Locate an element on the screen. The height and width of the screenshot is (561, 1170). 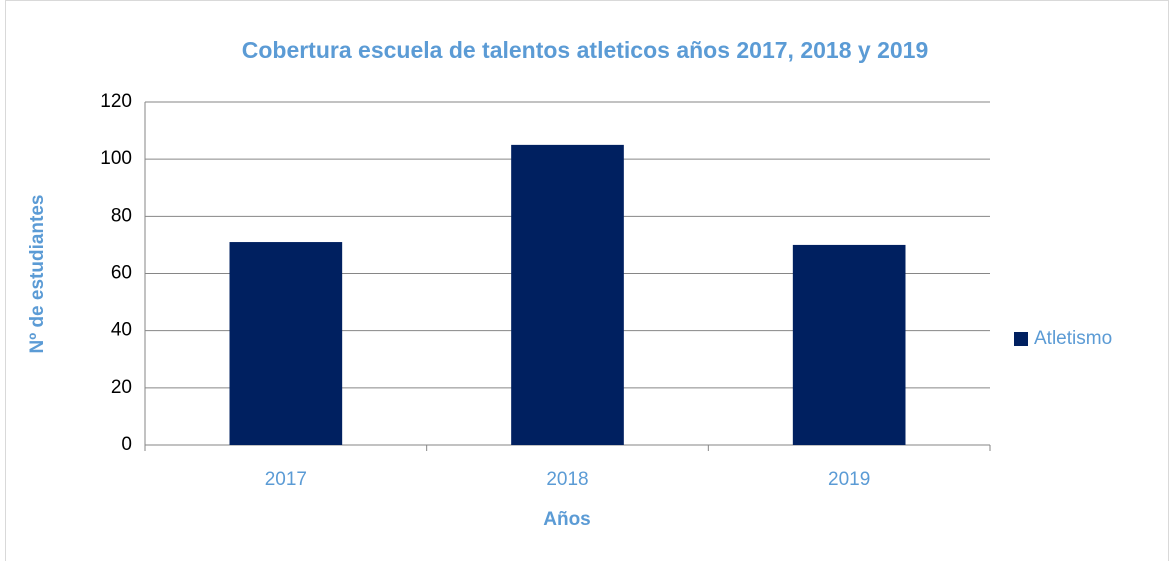
x-tick-label: 2018 is located at coordinates (567, 479).